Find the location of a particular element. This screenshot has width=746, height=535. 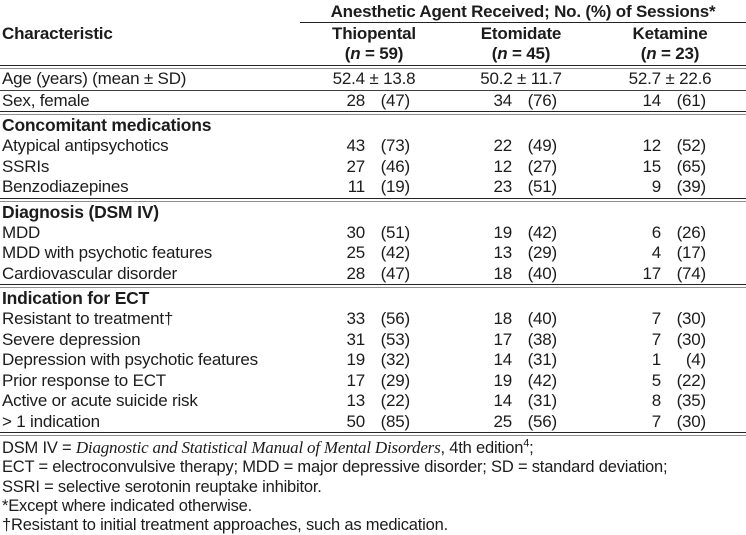

cell-value: 17 (38) is located at coordinates (521, 340).